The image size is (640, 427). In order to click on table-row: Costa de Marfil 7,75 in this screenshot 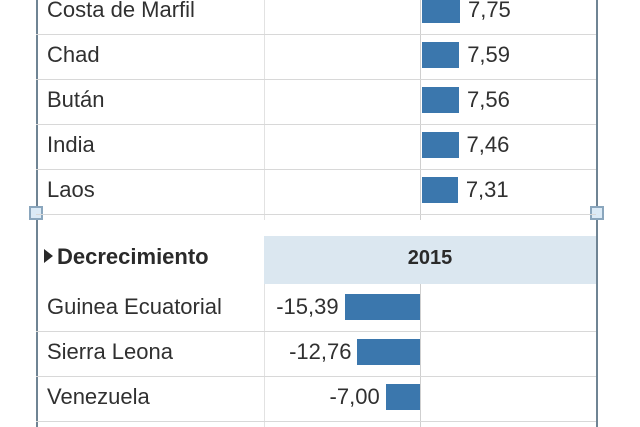, I will do `click(316, 17)`.